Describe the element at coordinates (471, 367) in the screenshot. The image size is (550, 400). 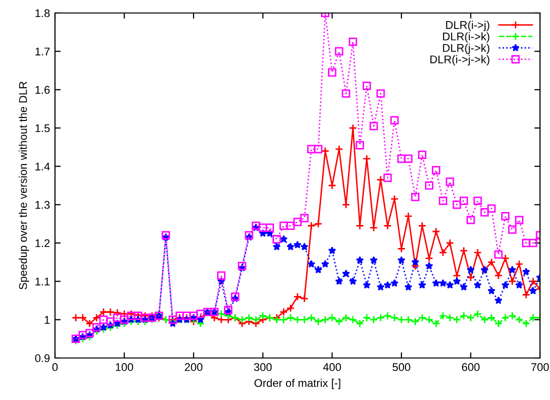
I see `x-tick-label: 600` at that location.